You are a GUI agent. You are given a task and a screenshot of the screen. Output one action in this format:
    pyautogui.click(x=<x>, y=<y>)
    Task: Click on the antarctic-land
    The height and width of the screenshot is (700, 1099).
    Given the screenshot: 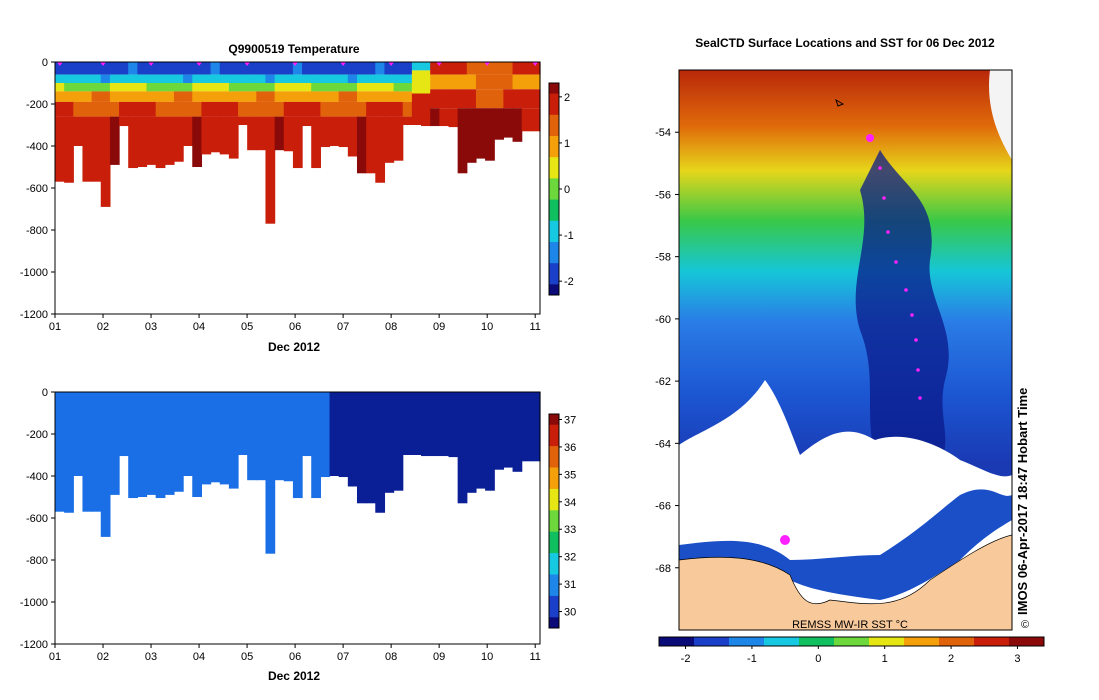 What is the action you would take?
    pyautogui.click(x=845, y=582)
    